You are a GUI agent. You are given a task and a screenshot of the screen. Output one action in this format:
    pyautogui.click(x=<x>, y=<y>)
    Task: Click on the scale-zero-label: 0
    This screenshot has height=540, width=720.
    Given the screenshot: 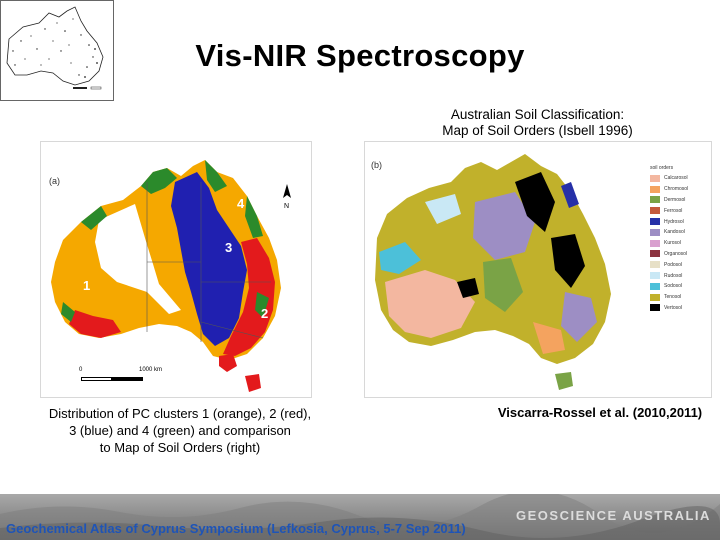 What is the action you would take?
    pyautogui.click(x=81, y=370)
    